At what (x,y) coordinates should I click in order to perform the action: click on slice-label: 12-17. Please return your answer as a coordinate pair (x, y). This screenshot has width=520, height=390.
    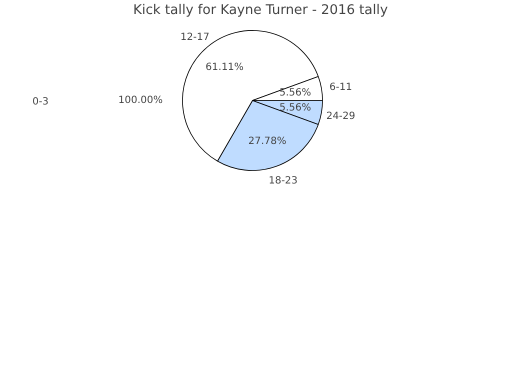
    Looking at the image, I should click on (195, 38).